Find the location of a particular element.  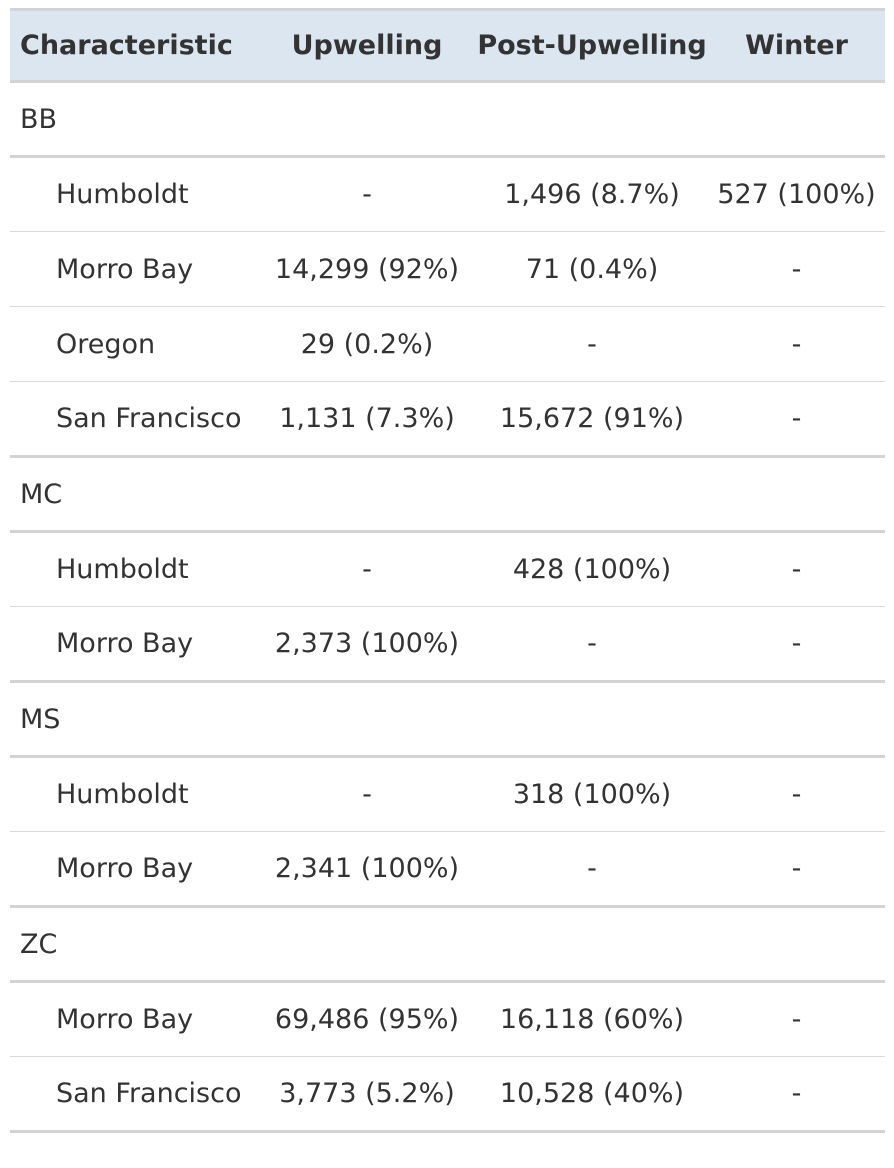

cell-upwelling: 29 (0.2%) is located at coordinates (367, 344).